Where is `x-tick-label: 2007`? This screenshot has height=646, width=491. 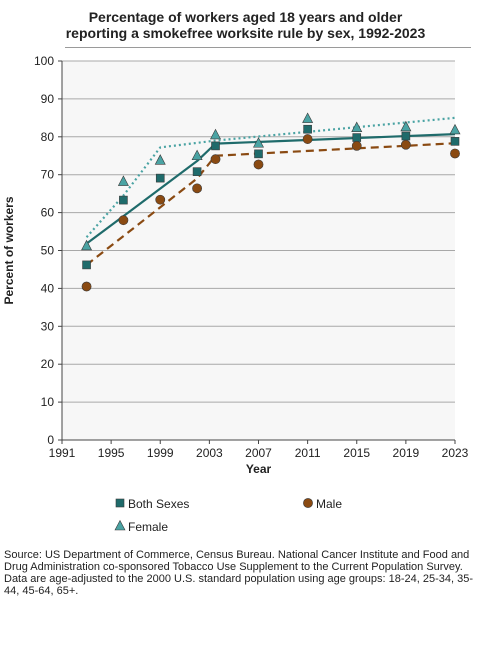 x-tick-label: 2007 is located at coordinates (258, 453).